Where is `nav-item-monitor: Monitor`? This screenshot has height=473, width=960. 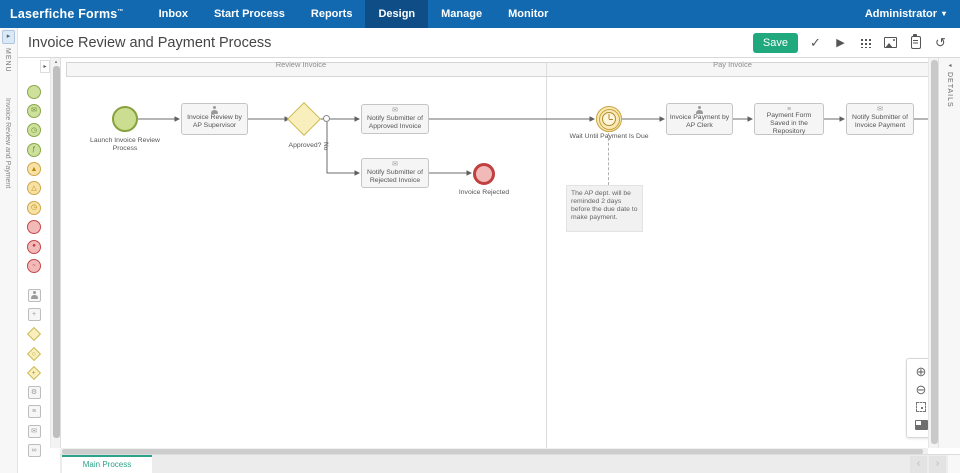 nav-item-monitor: Monitor is located at coordinates (528, 14).